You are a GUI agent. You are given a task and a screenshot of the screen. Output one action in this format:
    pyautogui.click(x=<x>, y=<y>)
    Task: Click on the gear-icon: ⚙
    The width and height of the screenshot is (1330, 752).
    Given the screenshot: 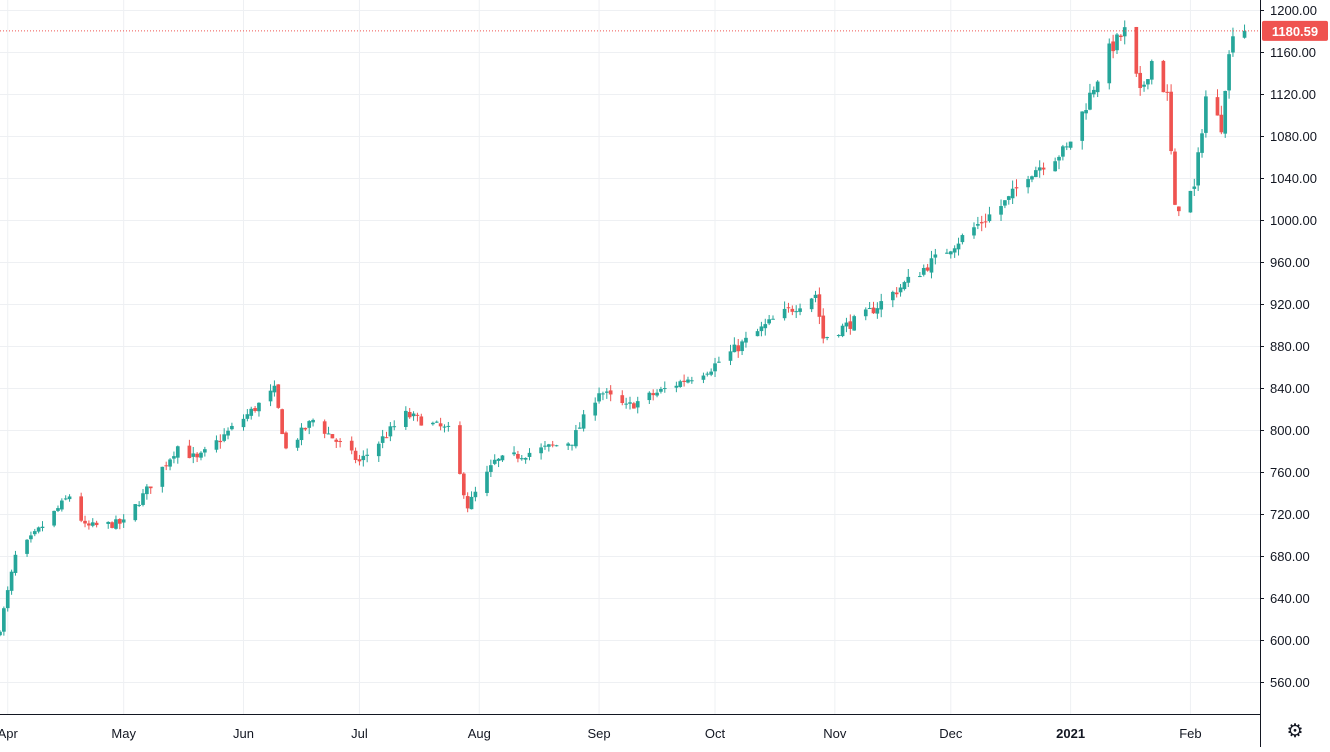 What is the action you would take?
    pyautogui.click(x=1295, y=731)
    